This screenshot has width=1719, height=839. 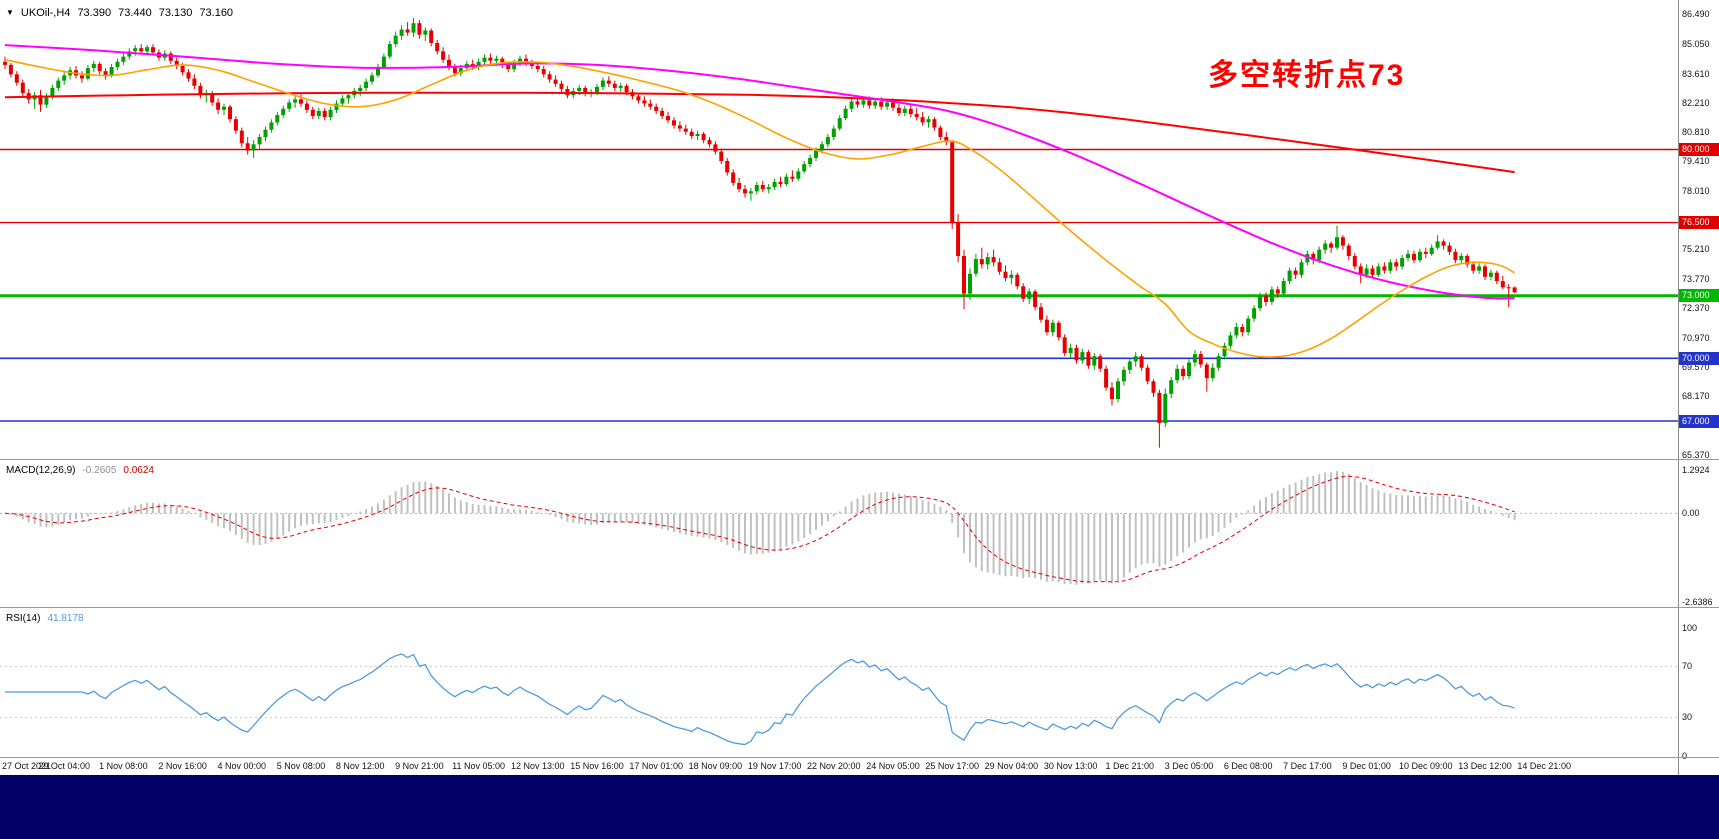 What do you see at coordinates (1696, 396) in the screenshot?
I see `price-axis-label: 68.170` at bounding box center [1696, 396].